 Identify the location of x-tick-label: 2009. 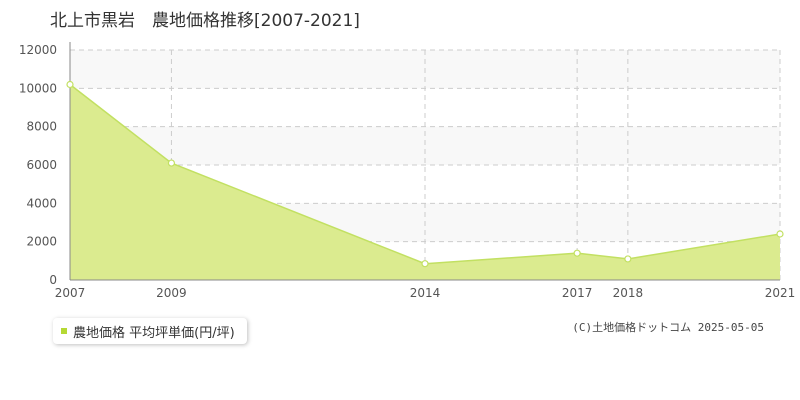
(171, 293).